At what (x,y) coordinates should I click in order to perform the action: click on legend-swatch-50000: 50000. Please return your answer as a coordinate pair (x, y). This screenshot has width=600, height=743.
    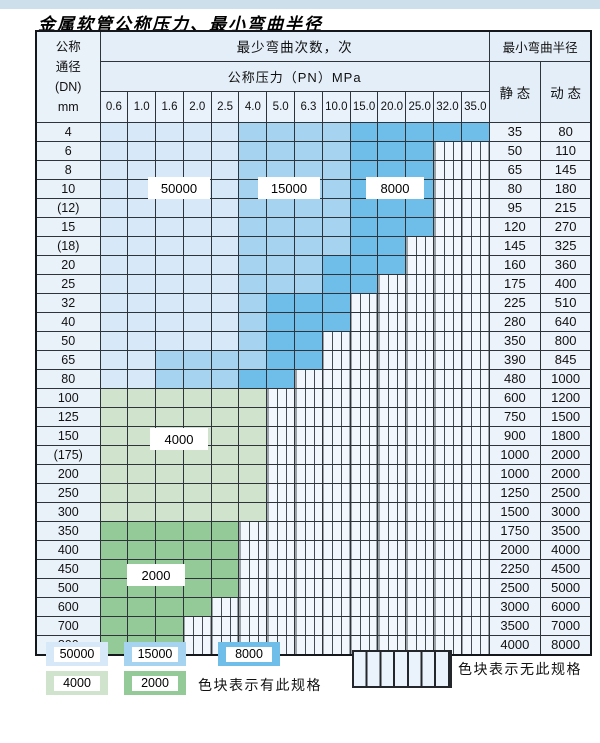
    Looking at the image, I should click on (77, 654).